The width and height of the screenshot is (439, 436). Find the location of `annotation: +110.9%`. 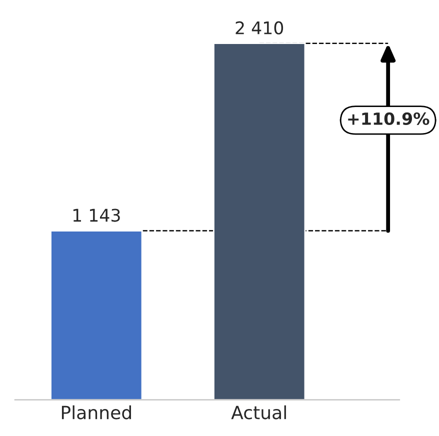

annotation: +110.9% is located at coordinates (389, 119).